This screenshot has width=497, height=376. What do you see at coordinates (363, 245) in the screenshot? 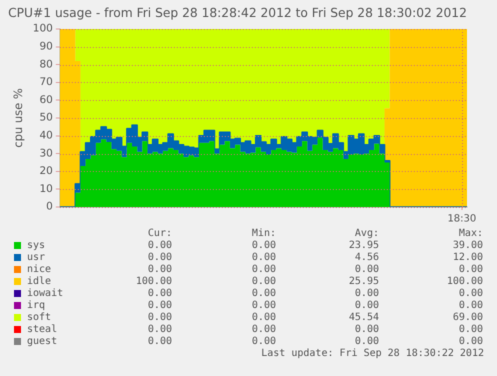
I see `text: 23.95` at bounding box center [363, 245].